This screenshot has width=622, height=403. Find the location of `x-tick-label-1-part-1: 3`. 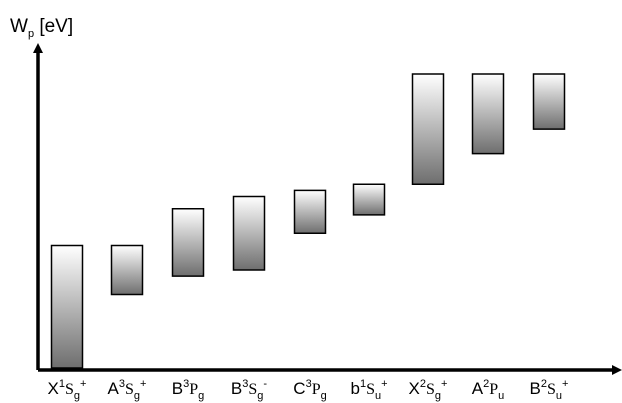

x-tick-label-1-part-1: 3 is located at coordinates (122, 384).